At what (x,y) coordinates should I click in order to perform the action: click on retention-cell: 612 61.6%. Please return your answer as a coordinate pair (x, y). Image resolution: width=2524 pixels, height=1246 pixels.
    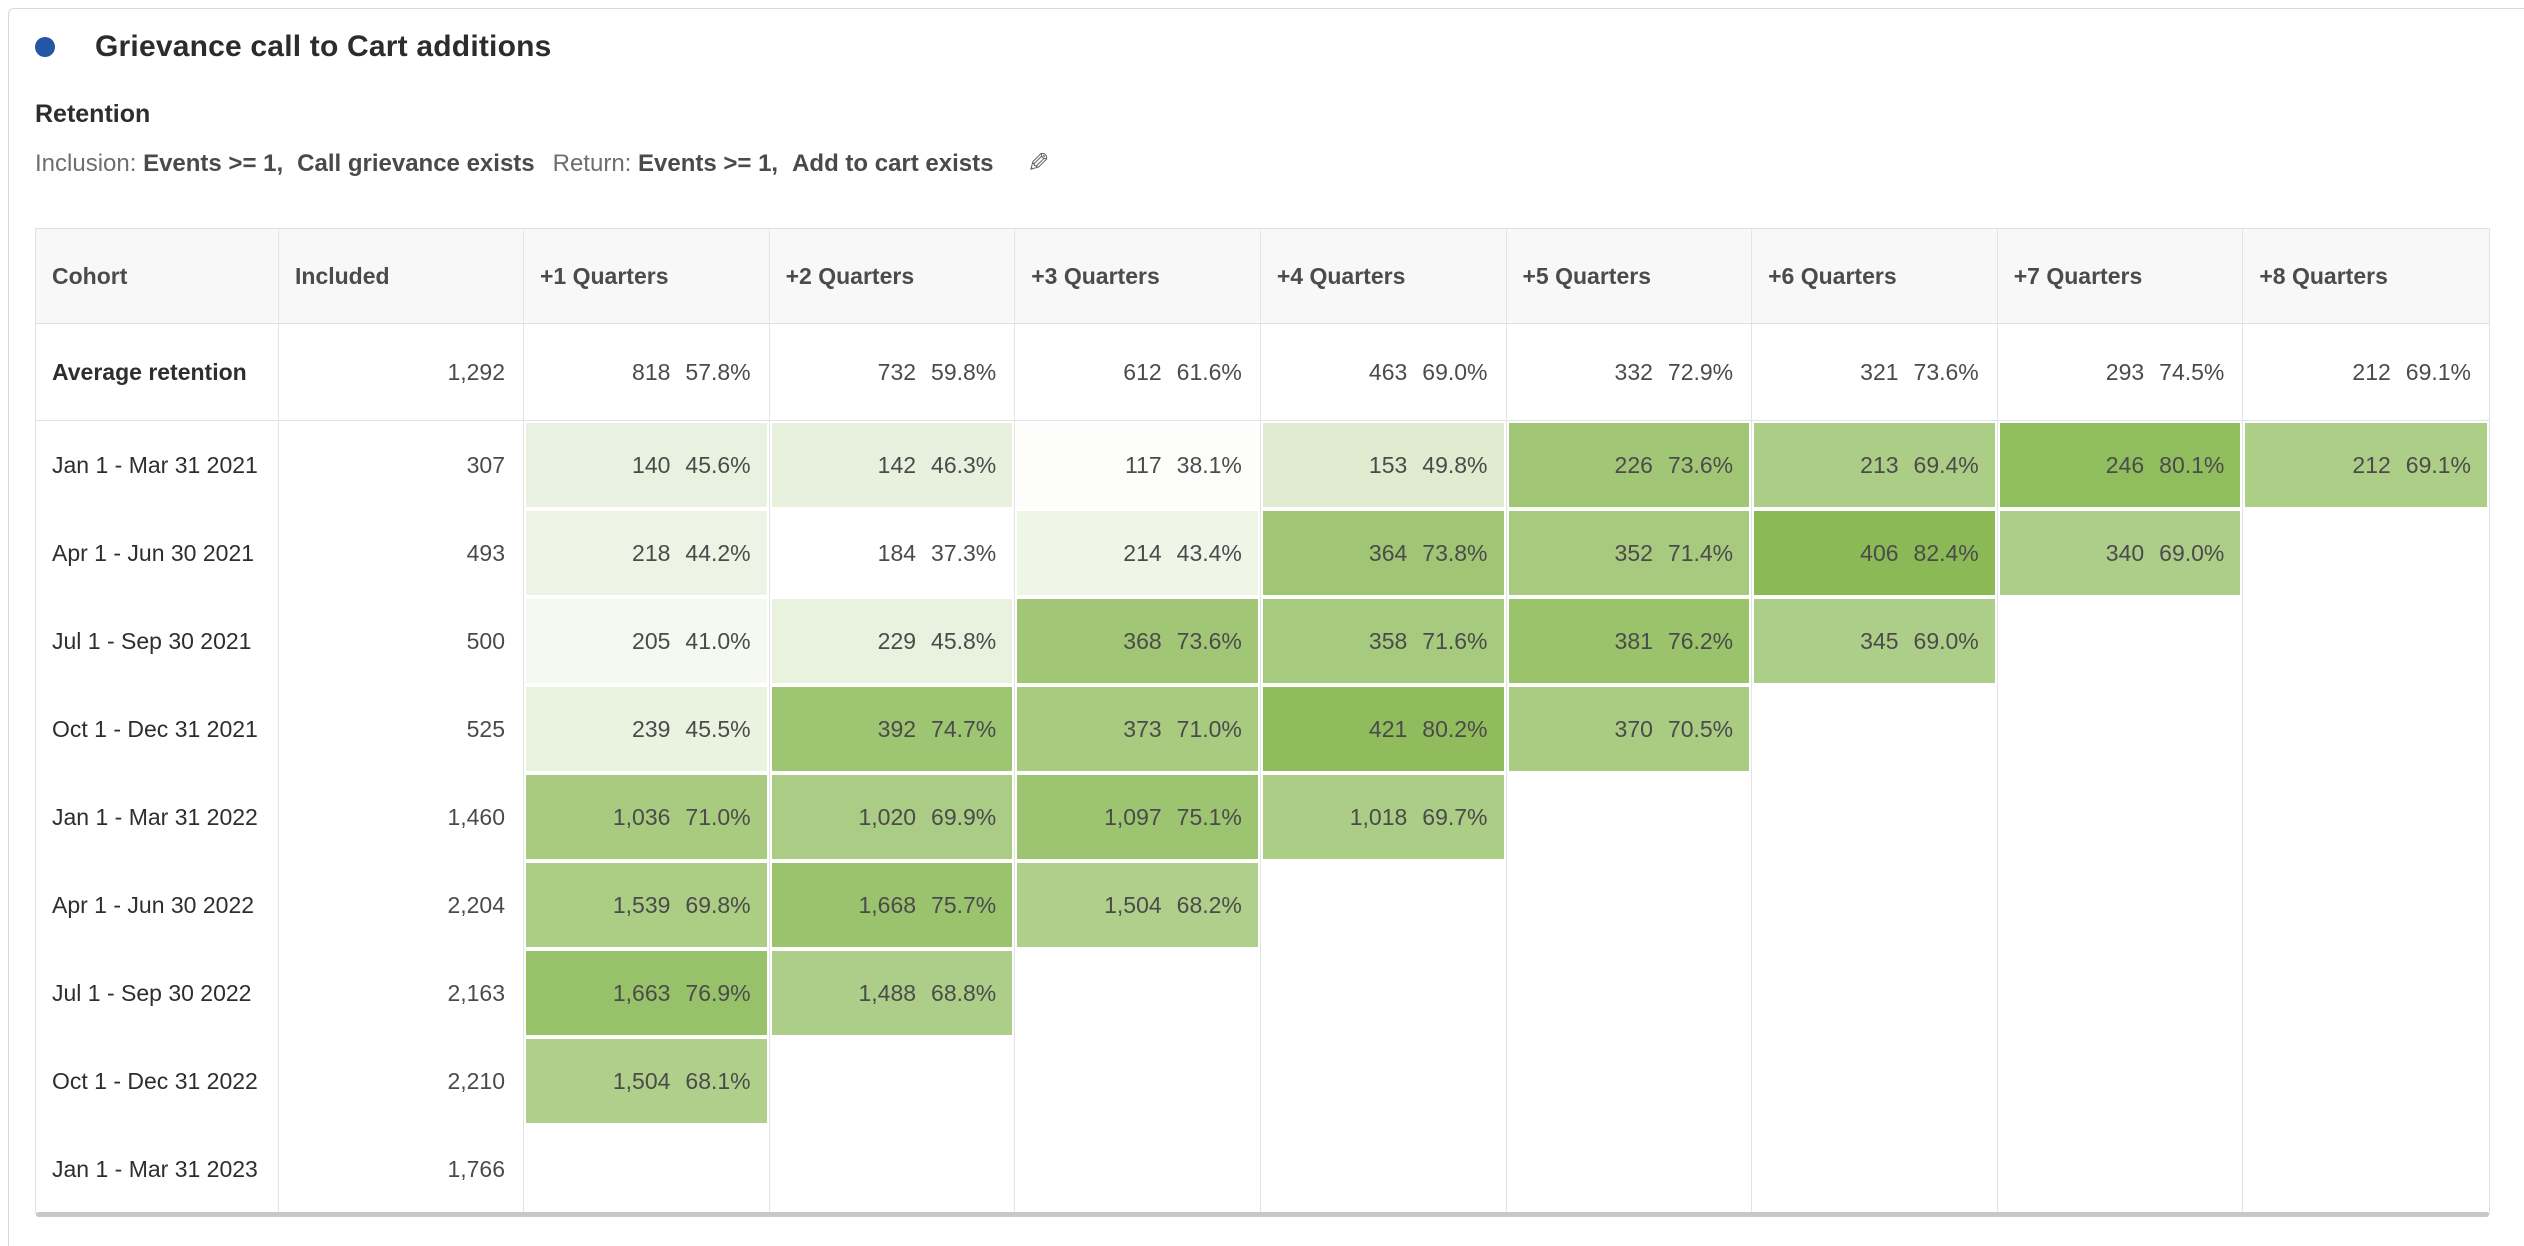
    Looking at the image, I should click on (1138, 372).